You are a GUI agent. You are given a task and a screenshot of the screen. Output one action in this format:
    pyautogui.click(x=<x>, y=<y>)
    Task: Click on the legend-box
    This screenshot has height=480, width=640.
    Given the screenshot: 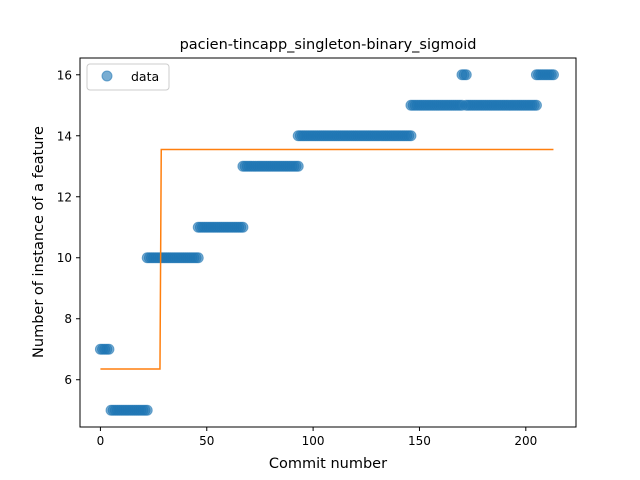 What is the action you would take?
    pyautogui.click(x=128, y=77)
    